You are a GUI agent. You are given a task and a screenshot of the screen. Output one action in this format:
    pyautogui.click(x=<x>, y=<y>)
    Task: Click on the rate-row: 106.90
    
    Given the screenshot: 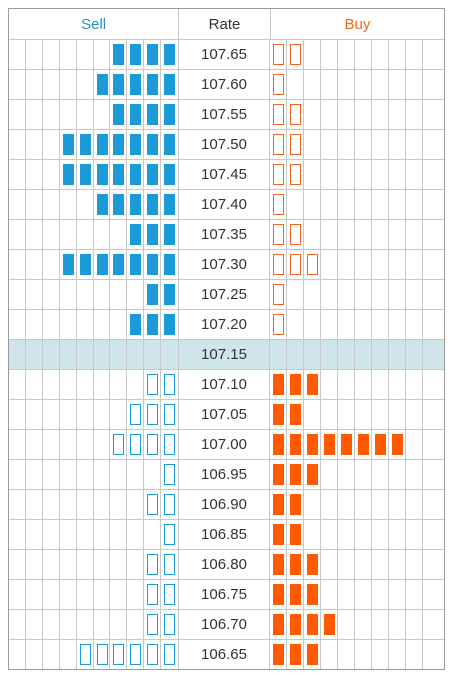 What is the action you would take?
    pyautogui.click(x=226, y=504)
    